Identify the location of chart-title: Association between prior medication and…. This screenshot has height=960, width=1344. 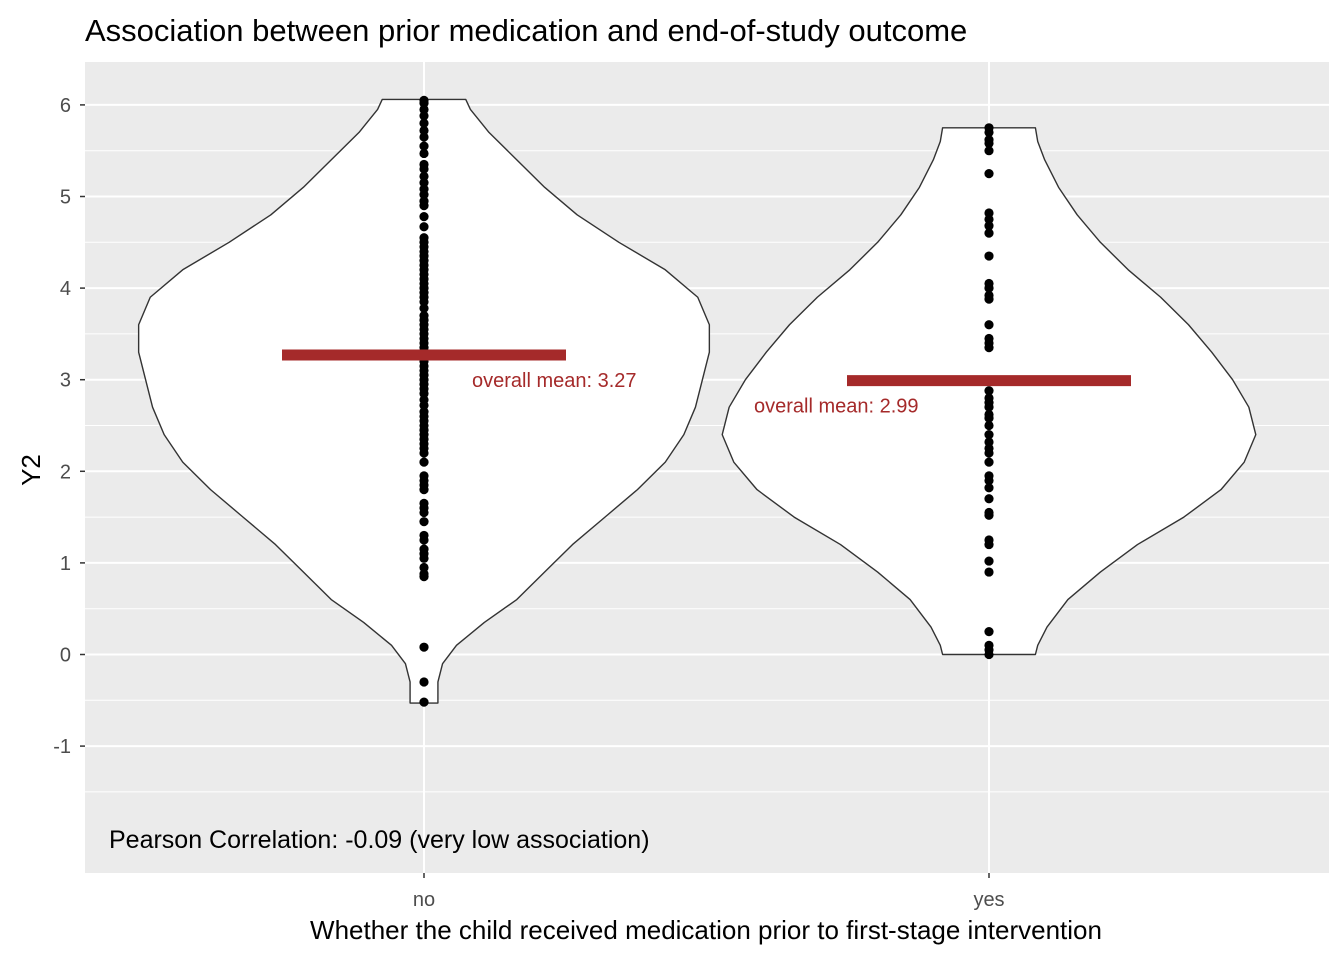
(526, 30).